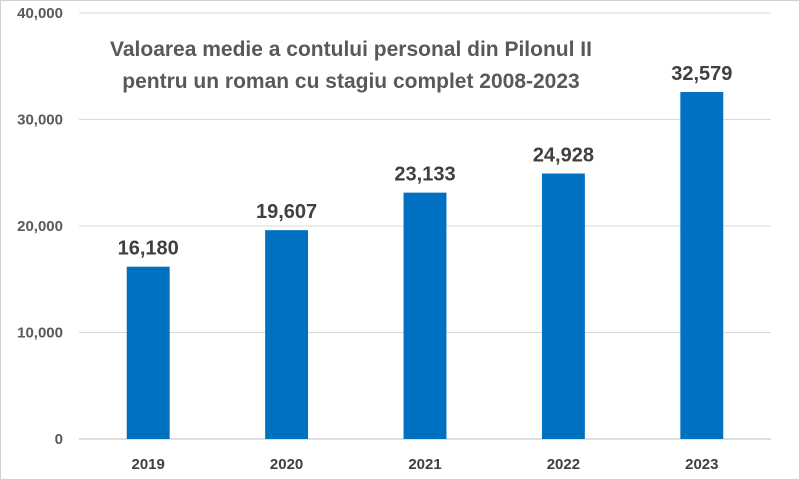 The height and width of the screenshot is (480, 800). What do you see at coordinates (424, 175) in the screenshot?
I see `data-label-2021: 23,133` at bounding box center [424, 175].